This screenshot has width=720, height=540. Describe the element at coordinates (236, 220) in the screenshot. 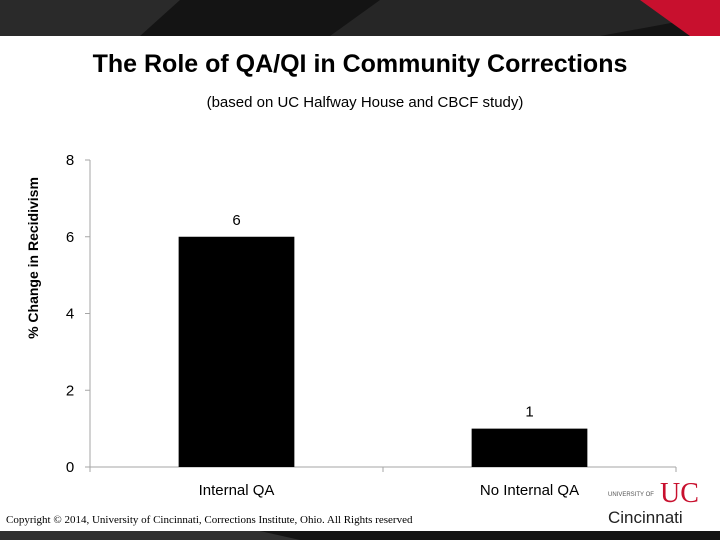

I see `data-label: 6` at that location.